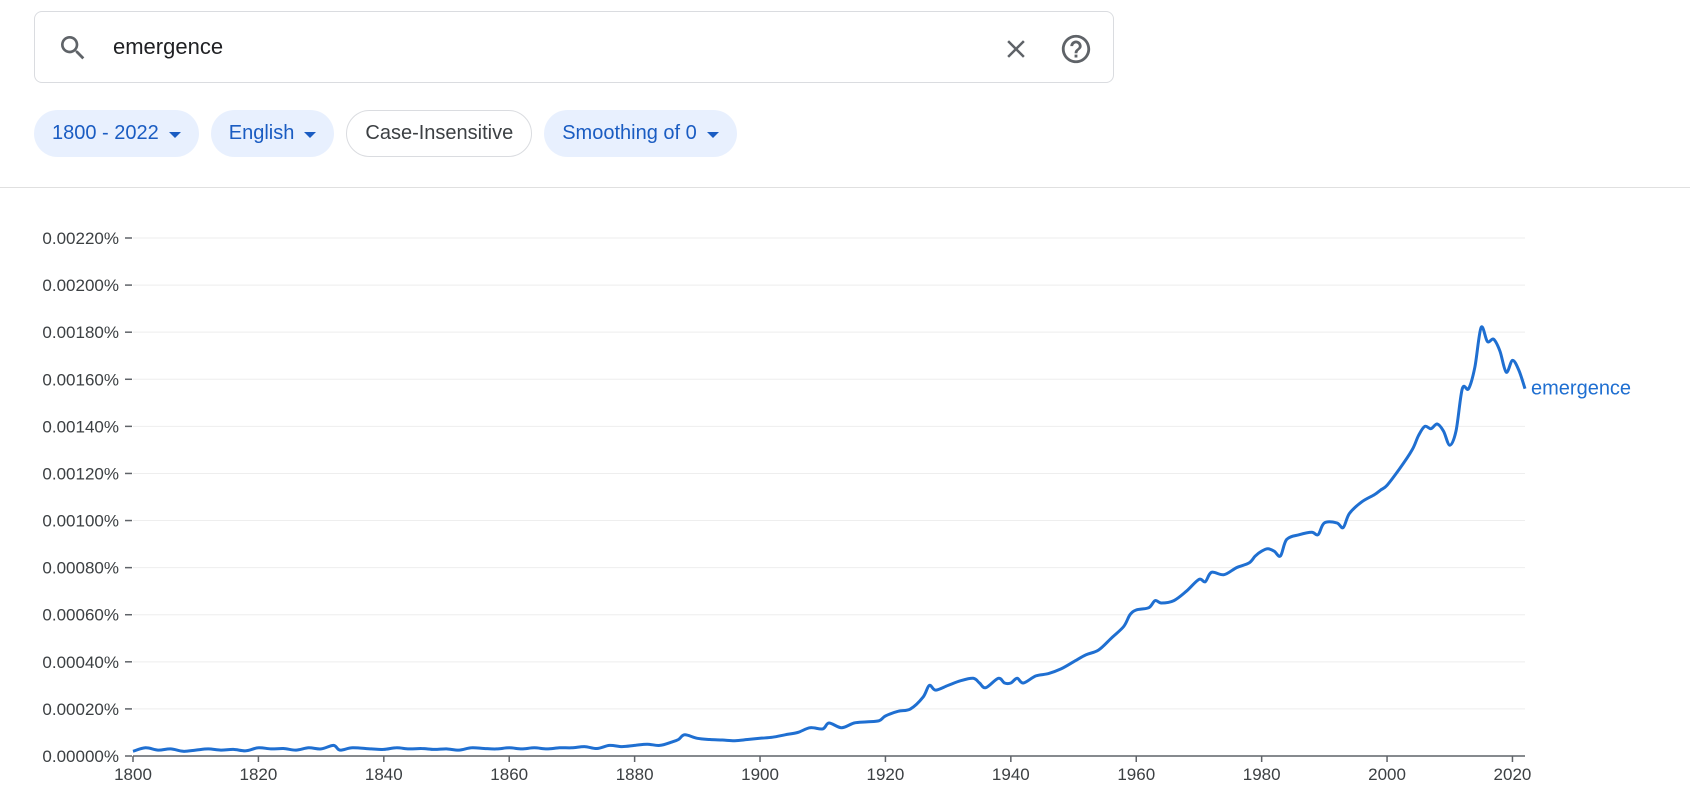 The width and height of the screenshot is (1690, 799). Describe the element at coordinates (133, 774) in the screenshot. I see `x-tick-label: 1800` at that location.